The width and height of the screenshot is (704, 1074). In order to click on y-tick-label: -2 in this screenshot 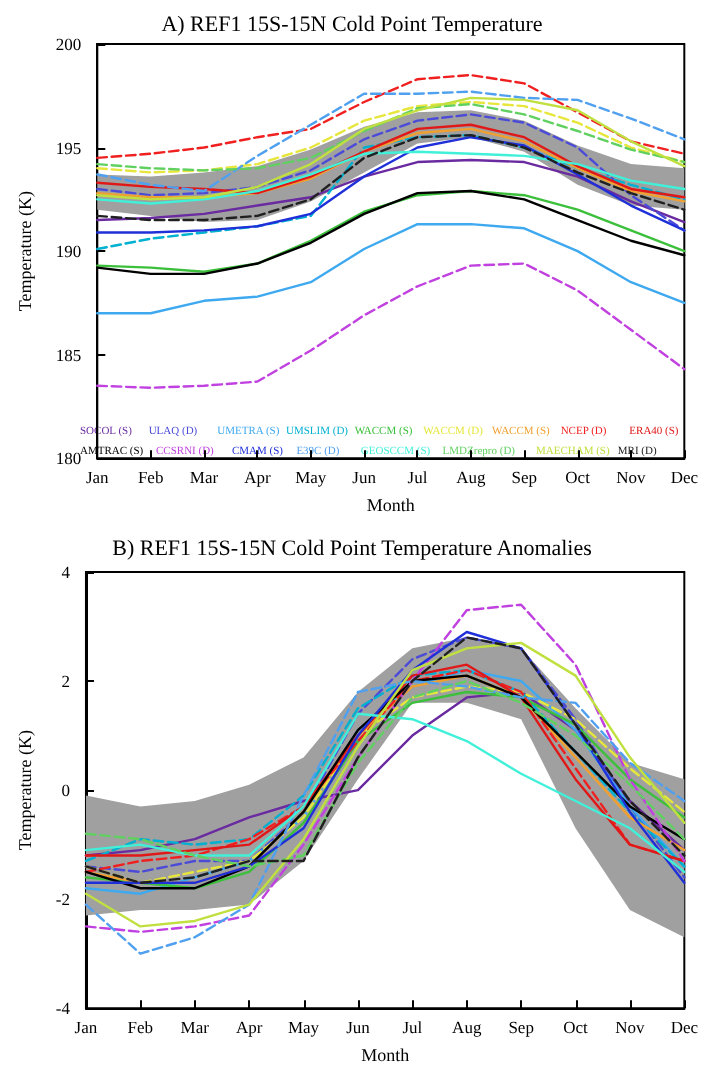, I will do `click(62, 899)`.